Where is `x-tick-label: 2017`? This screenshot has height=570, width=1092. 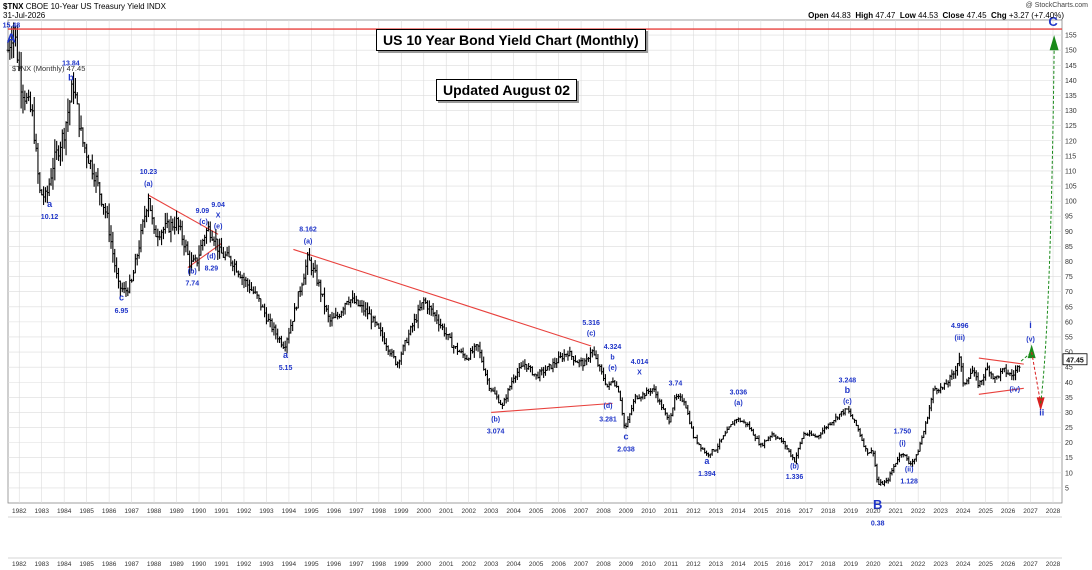
x-tick-label: 2017 is located at coordinates (806, 511).